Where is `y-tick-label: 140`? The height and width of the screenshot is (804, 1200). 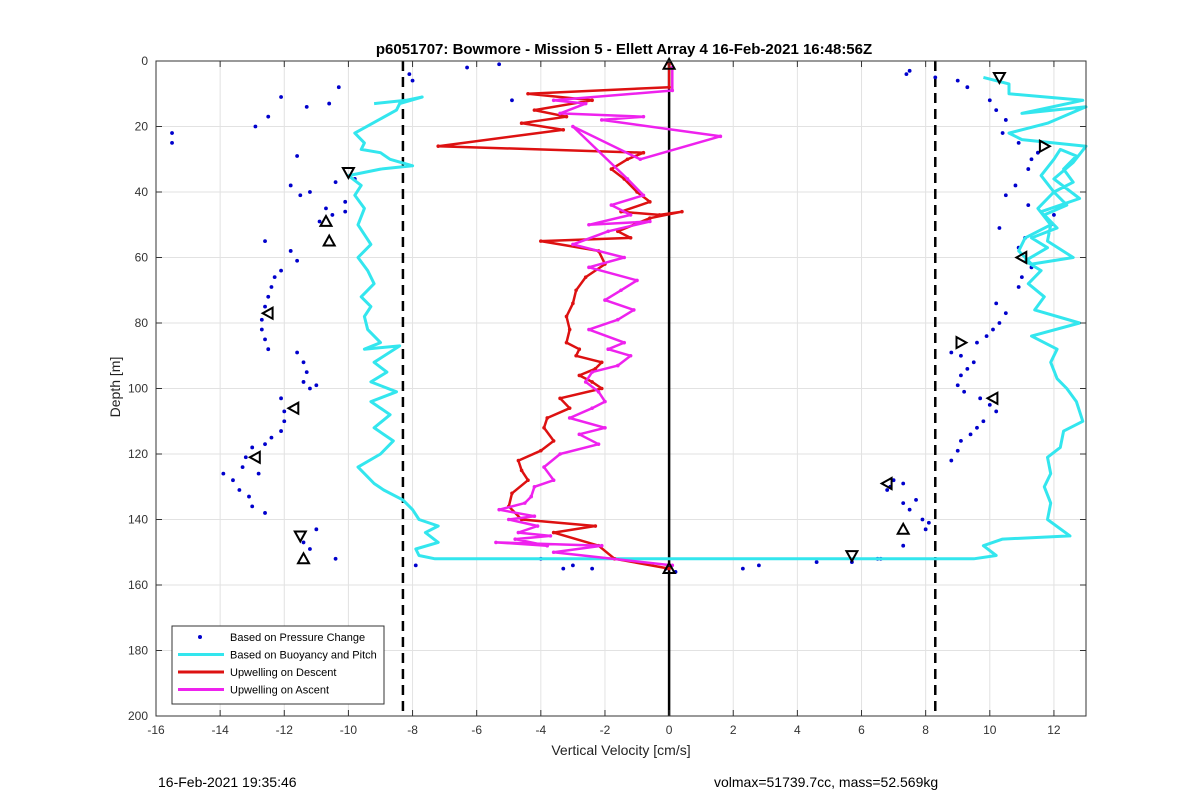 y-tick-label: 140 is located at coordinates (138, 520).